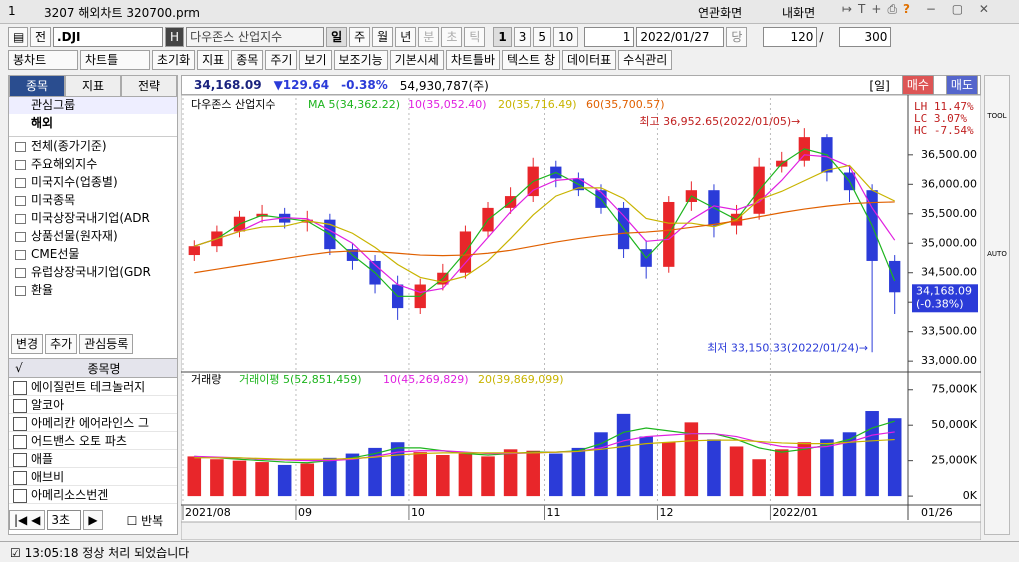 This screenshot has width=1019, height=562. Describe the element at coordinates (949, 213) in the screenshot. I see `y-tick-label: 35,500.00` at that location.